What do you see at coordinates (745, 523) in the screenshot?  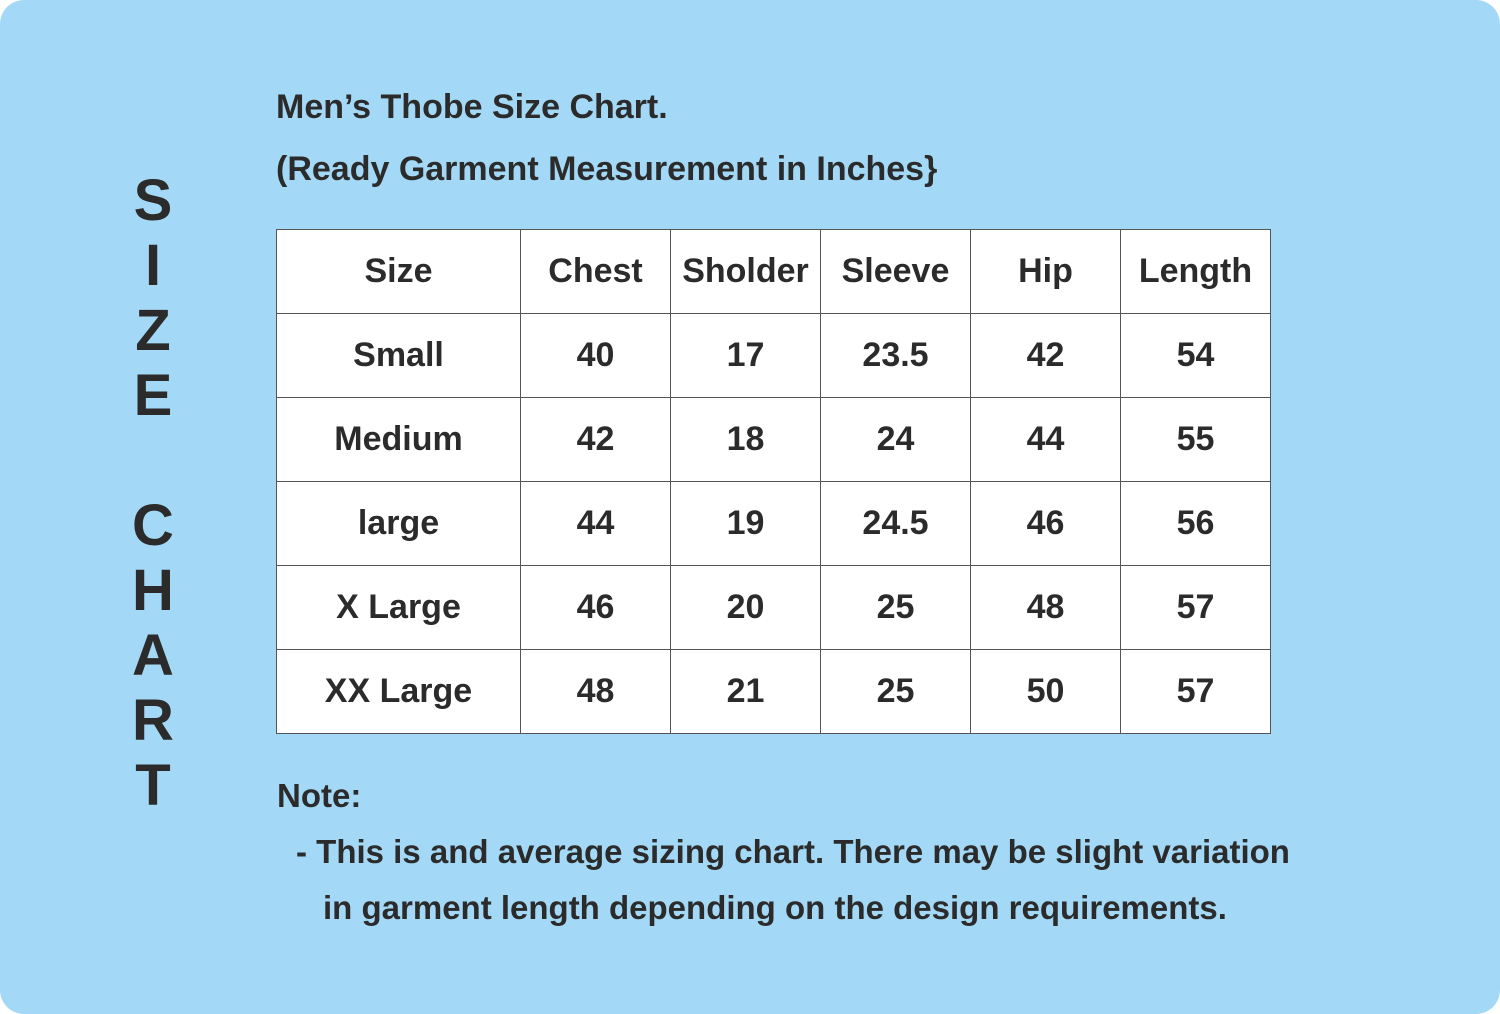 I see `measurement-cell: 19` at bounding box center [745, 523].